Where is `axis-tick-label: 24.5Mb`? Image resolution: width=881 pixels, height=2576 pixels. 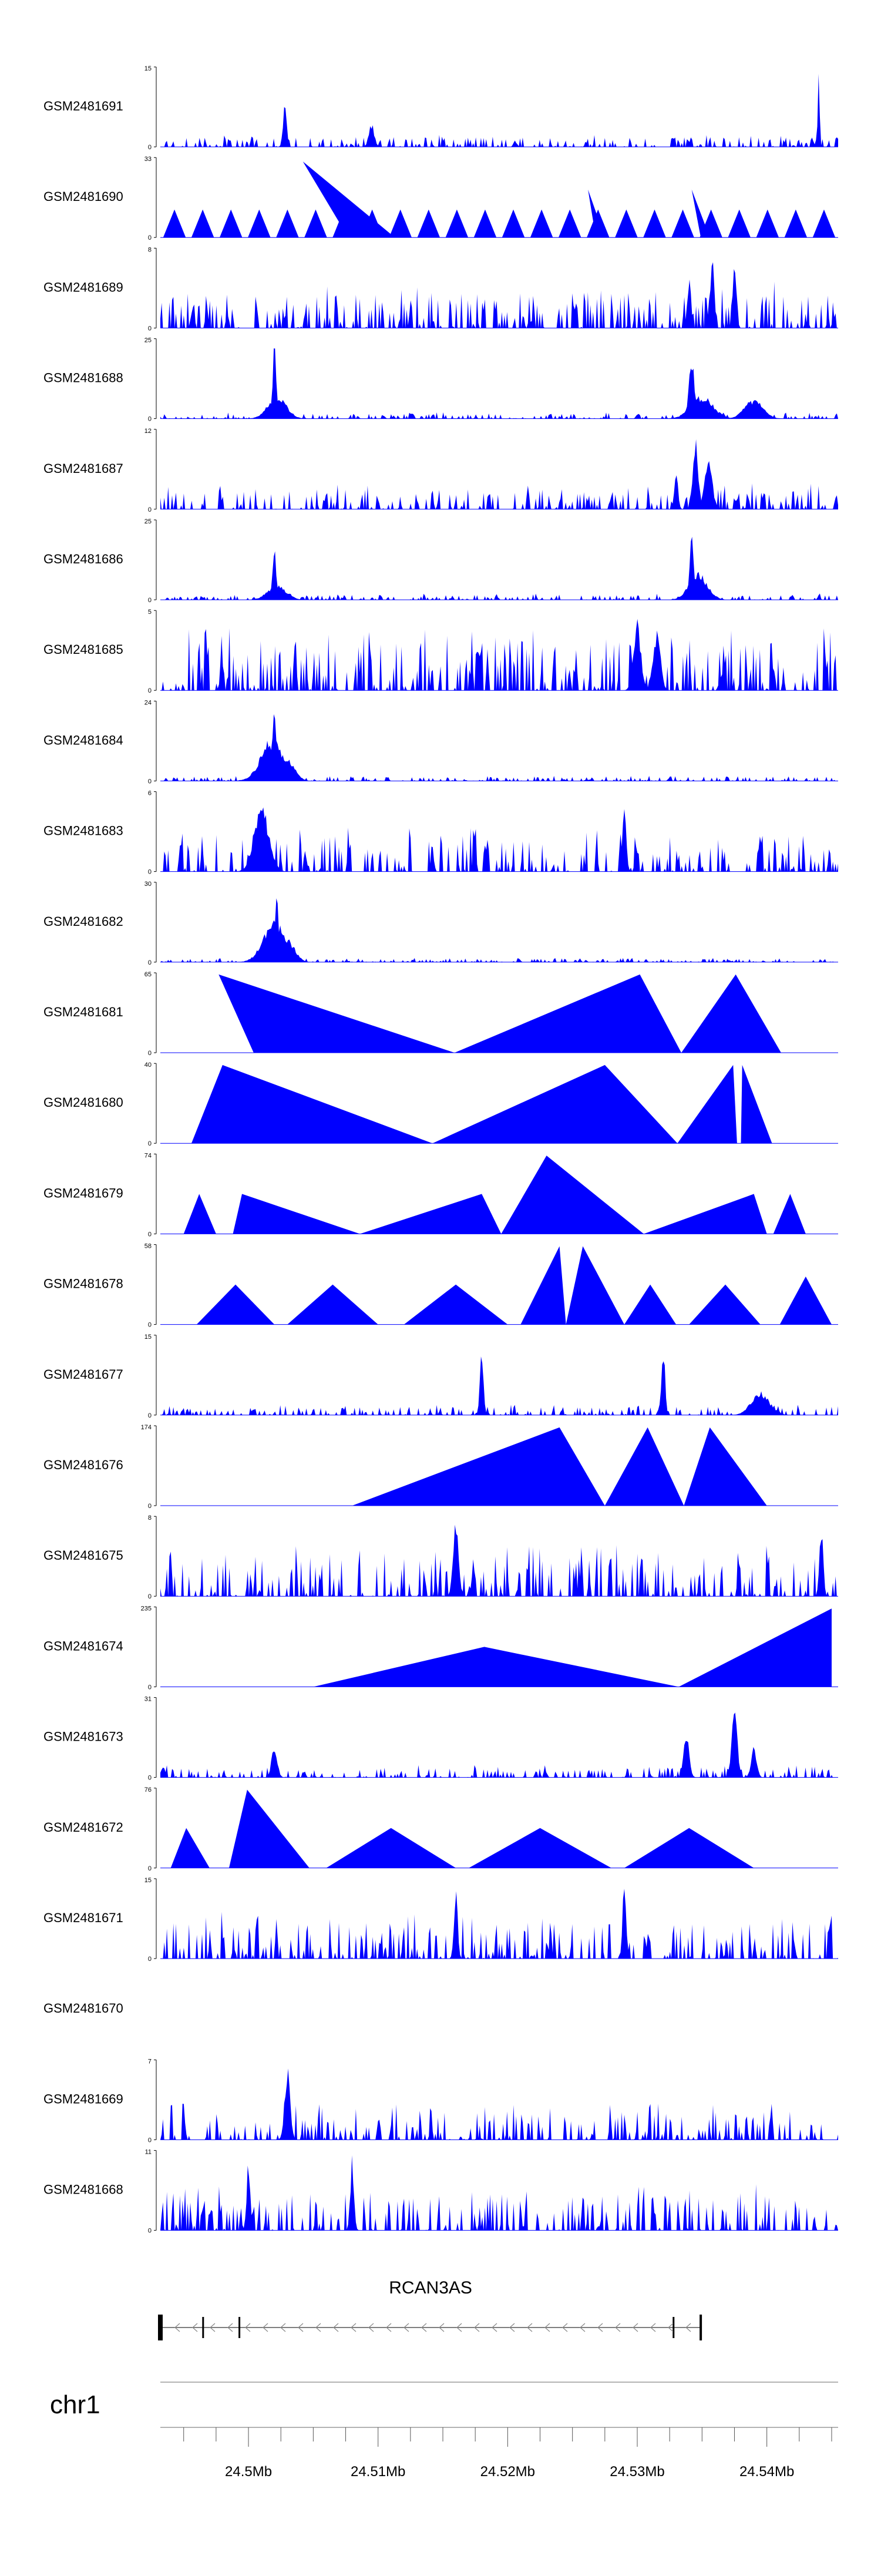
axis-tick-label: 24.5Mb is located at coordinates (249, 2472).